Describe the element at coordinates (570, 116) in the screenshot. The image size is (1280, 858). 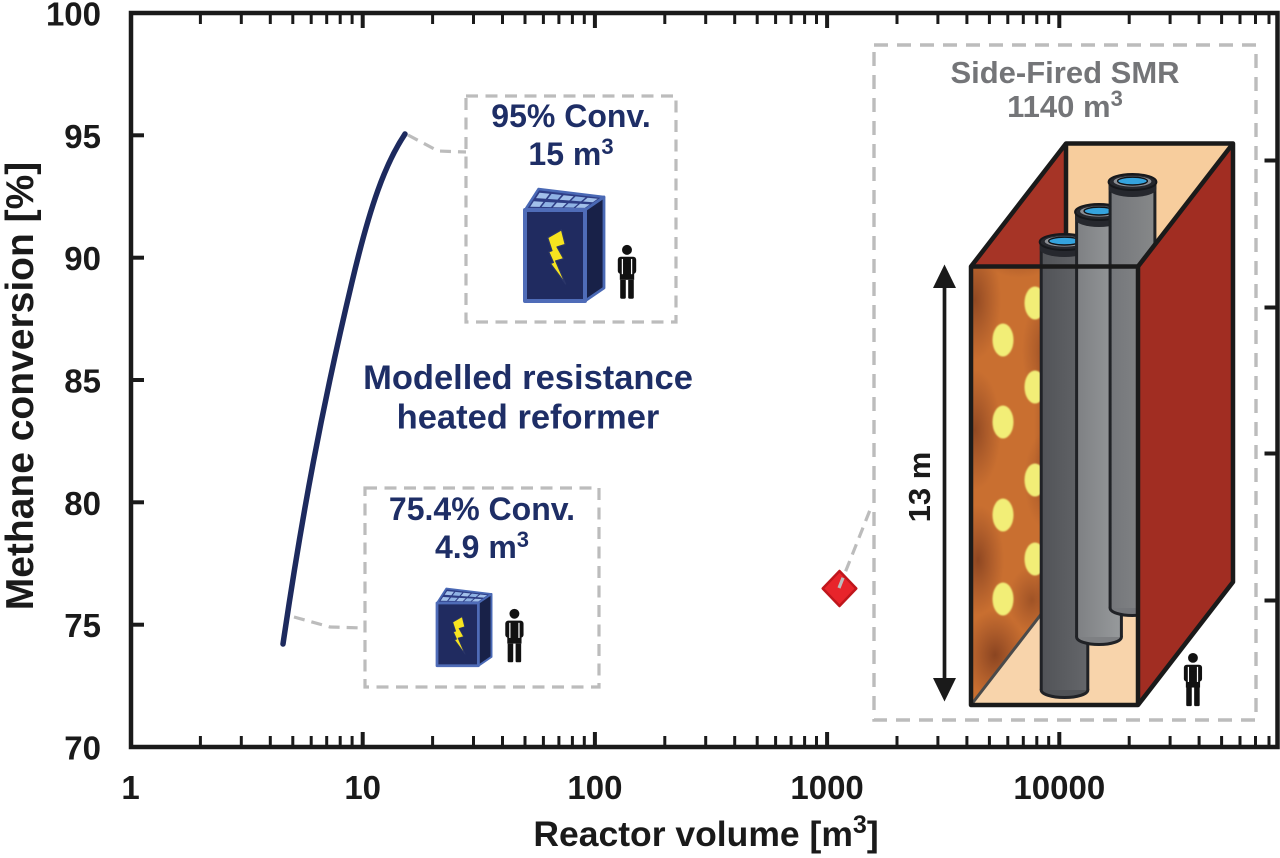
I see `svg-text: 95% Conv.` at that location.